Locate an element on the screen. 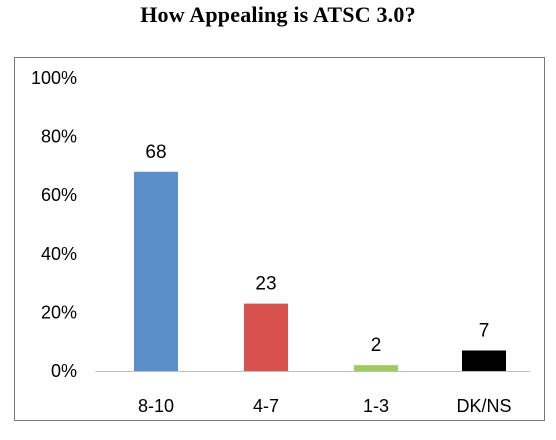 The image size is (556, 440). data-label: 7 is located at coordinates (484, 330).